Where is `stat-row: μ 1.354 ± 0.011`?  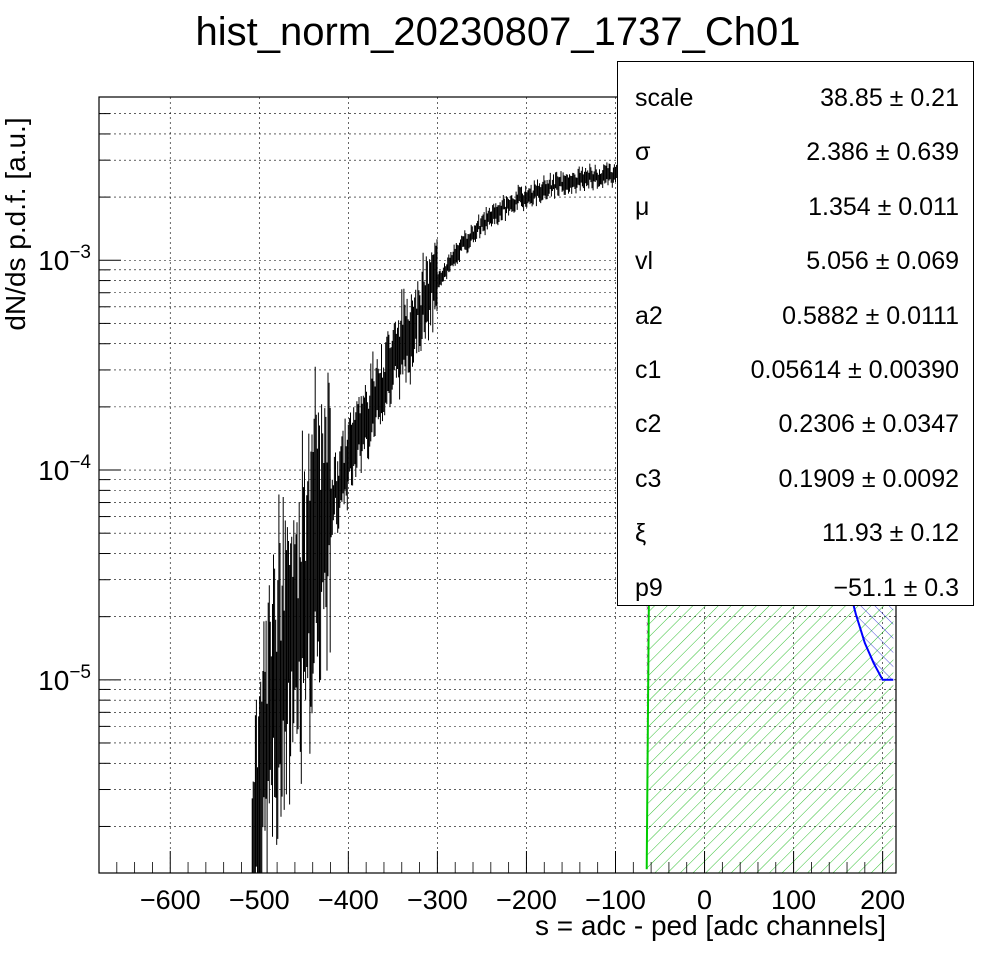 stat-row: μ 1.354 ± 0.011 is located at coordinates (795, 206).